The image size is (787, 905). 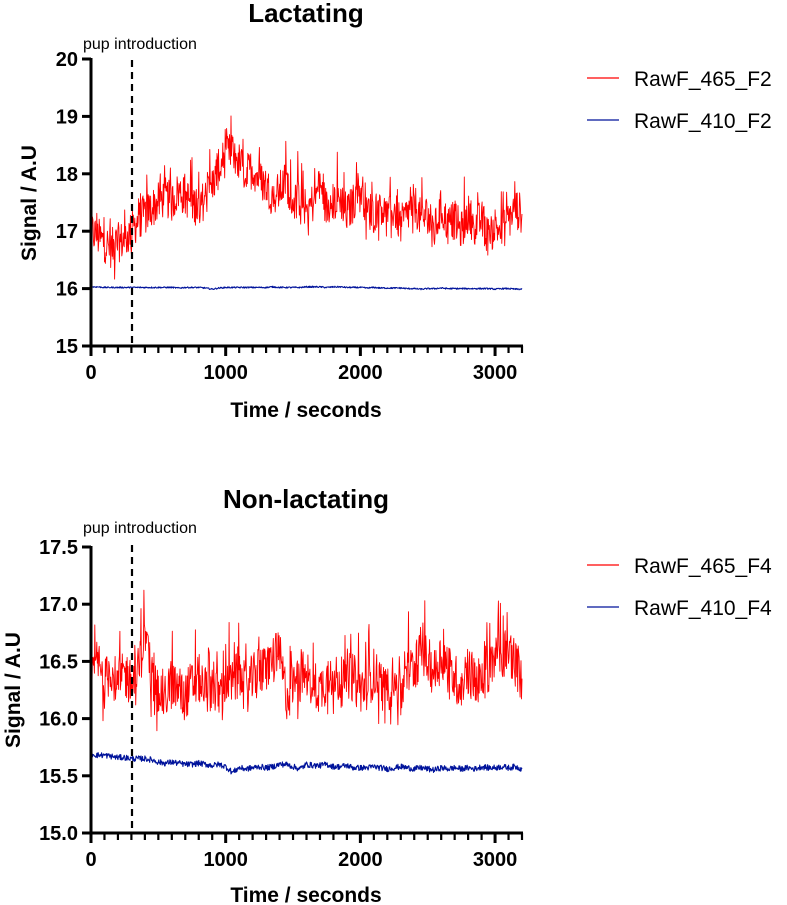 What do you see at coordinates (703, 608) in the screenshot?
I see `legend-label: RawF_410_F4` at bounding box center [703, 608].